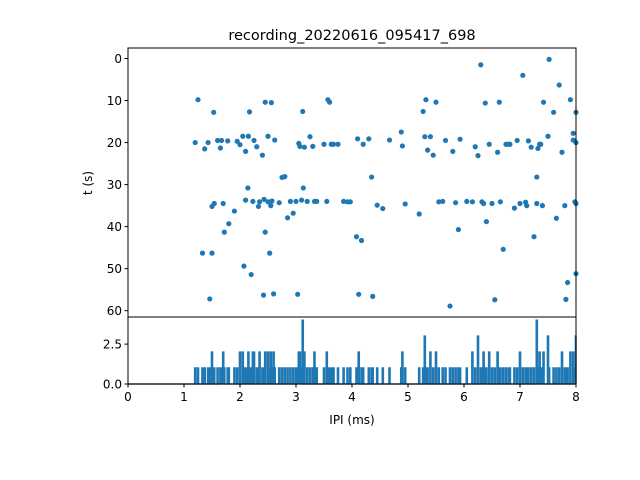 The image size is (640, 480). Describe the element at coordinates (112, 344) in the screenshot. I see `histogram-y-tick-label: 2.5` at that location.